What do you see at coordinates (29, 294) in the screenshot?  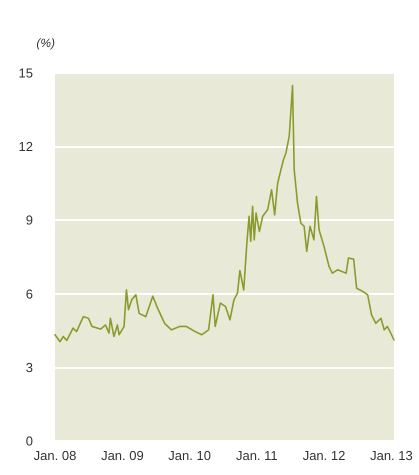 I see `y-tick-label: 6` at bounding box center [29, 294].